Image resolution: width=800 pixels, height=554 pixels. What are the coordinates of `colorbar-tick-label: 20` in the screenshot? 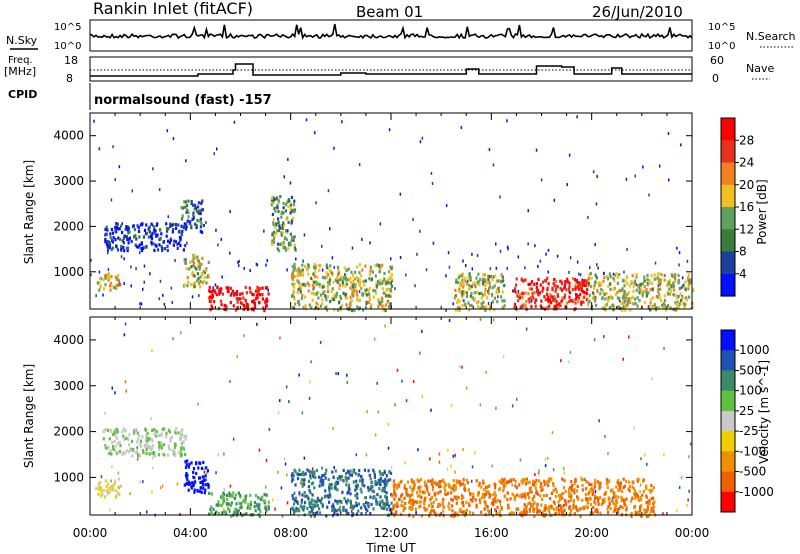 It's located at (746, 185).